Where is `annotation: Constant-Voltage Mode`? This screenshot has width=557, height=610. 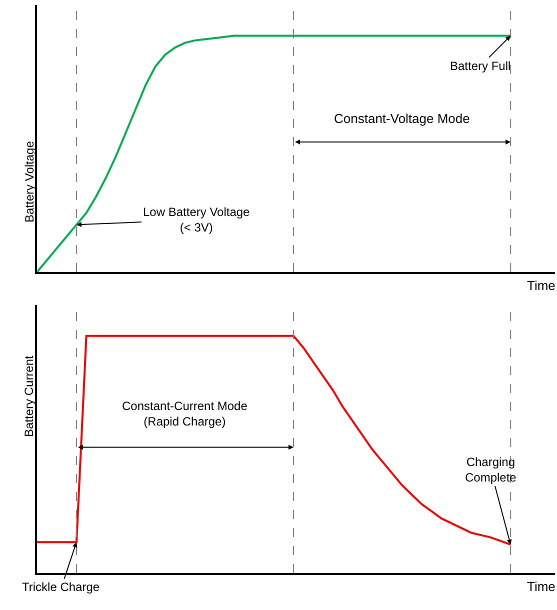
annotation: Constant-Voltage Mode is located at coordinates (402, 118).